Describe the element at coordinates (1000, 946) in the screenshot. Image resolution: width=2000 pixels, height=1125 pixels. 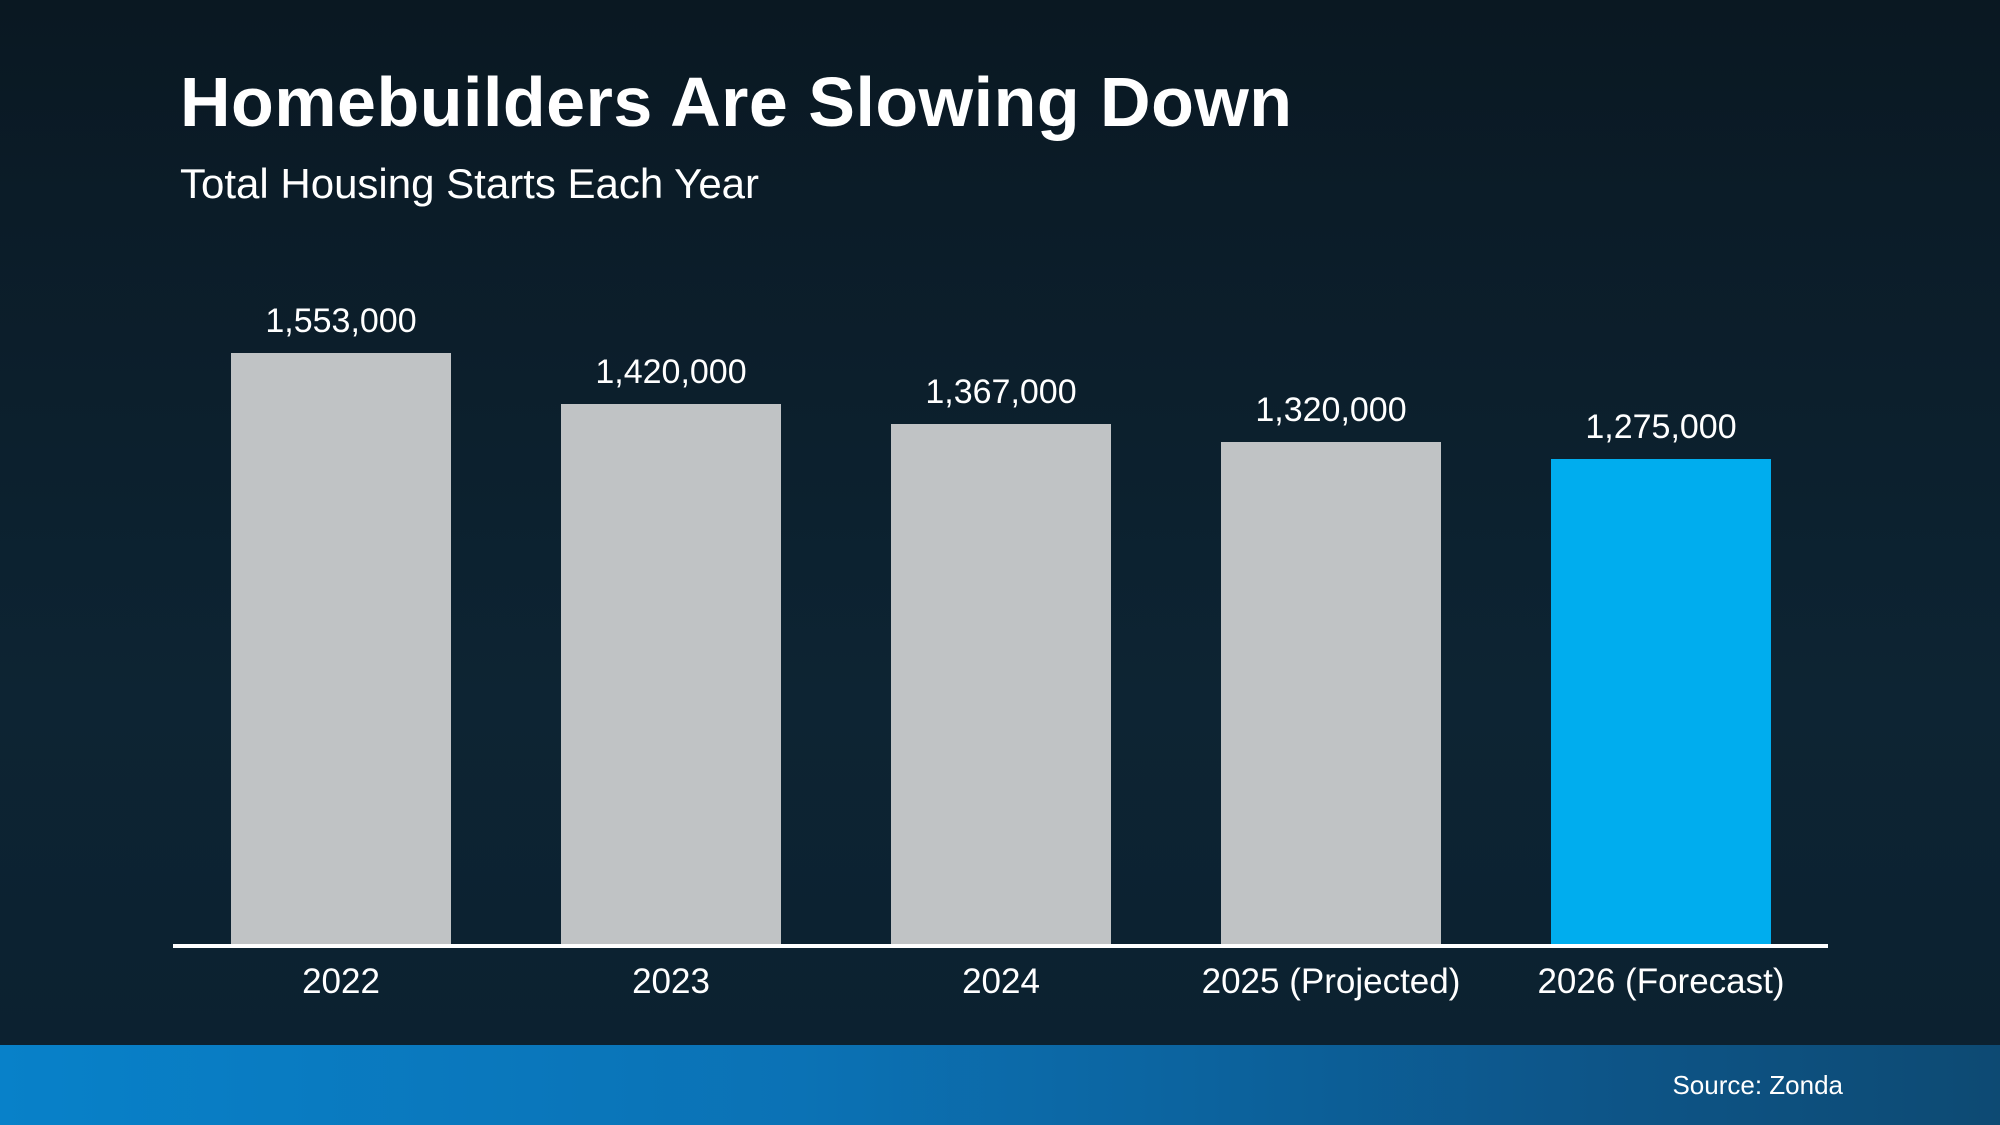
I see `x-axis-line` at that location.